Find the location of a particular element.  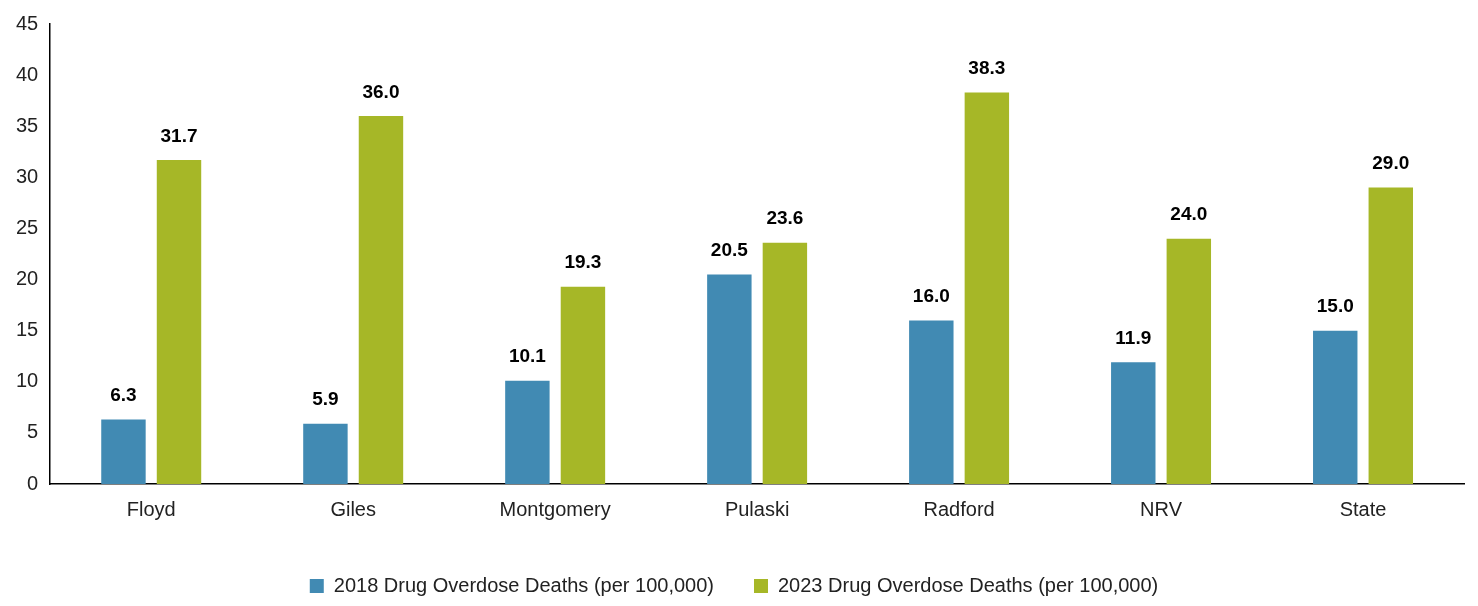

x-tick-label: State is located at coordinates (1363, 508).